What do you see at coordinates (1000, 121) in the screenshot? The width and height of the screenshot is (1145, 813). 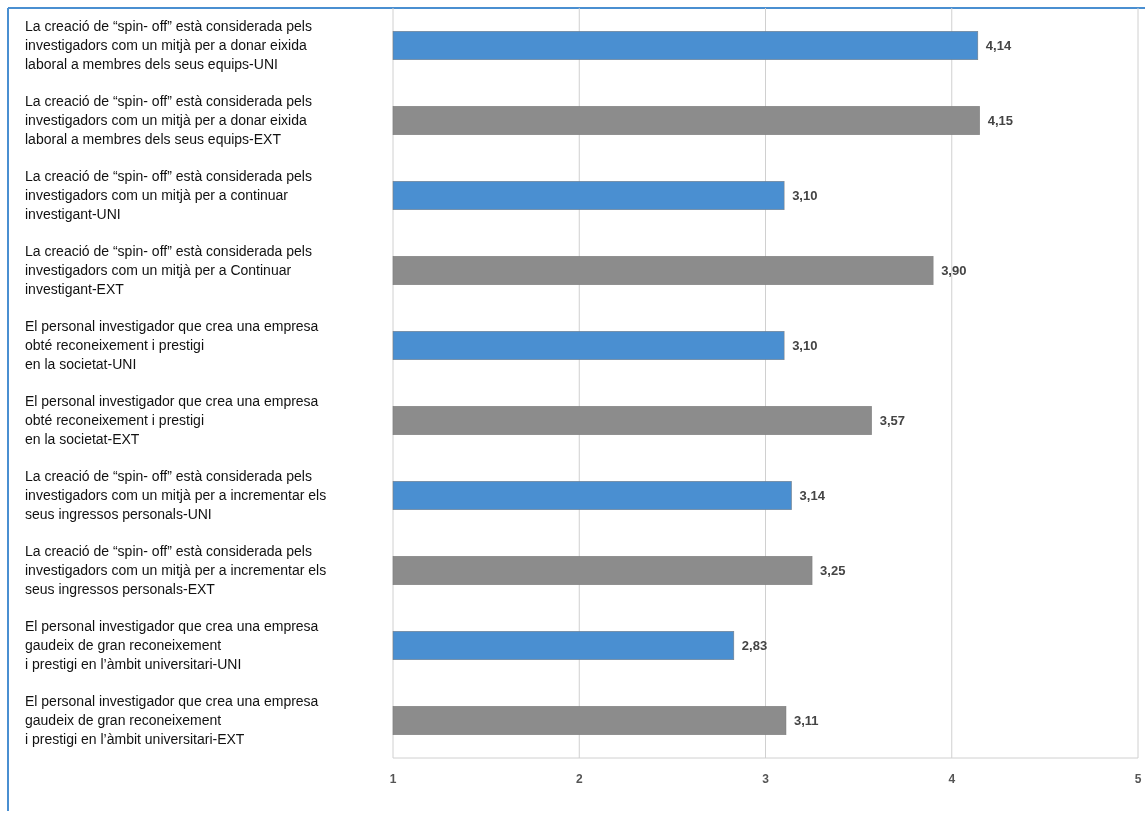 I see `data-label: 4,15` at bounding box center [1000, 121].